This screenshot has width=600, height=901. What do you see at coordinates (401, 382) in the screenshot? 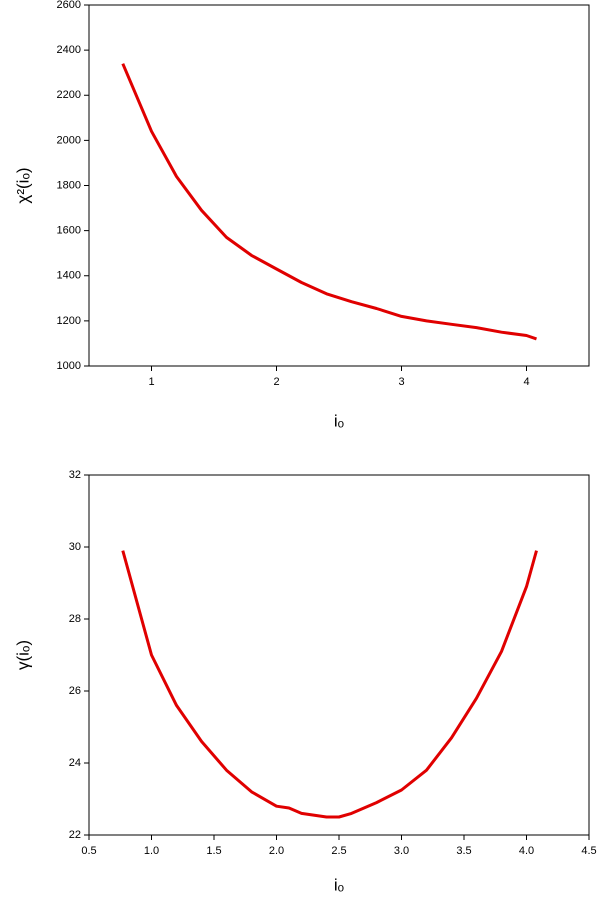
I see `x-tick-label: 3` at bounding box center [401, 382].